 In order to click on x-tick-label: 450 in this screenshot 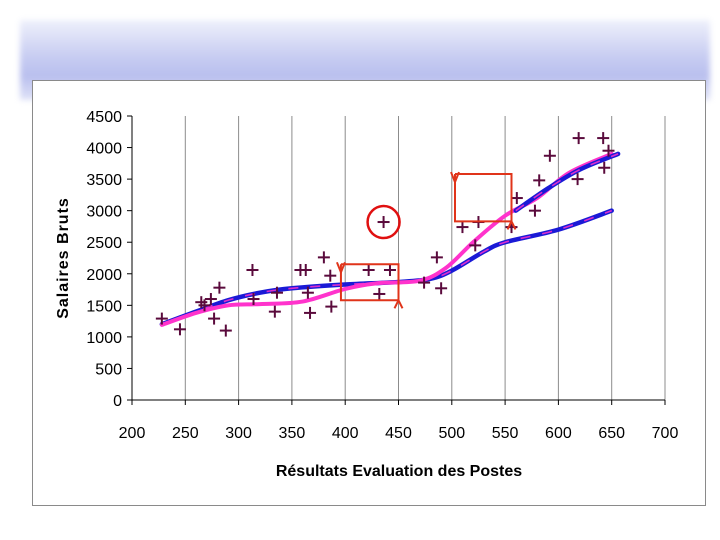, I will do `click(398, 433)`.